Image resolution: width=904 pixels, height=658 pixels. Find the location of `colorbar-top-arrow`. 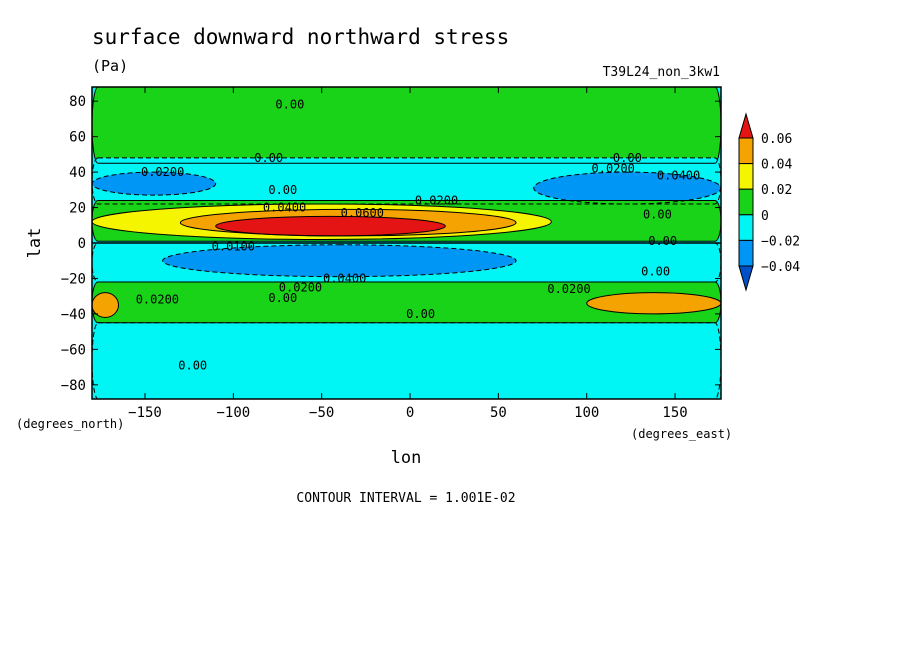

colorbar-top-arrow is located at coordinates (746, 125).